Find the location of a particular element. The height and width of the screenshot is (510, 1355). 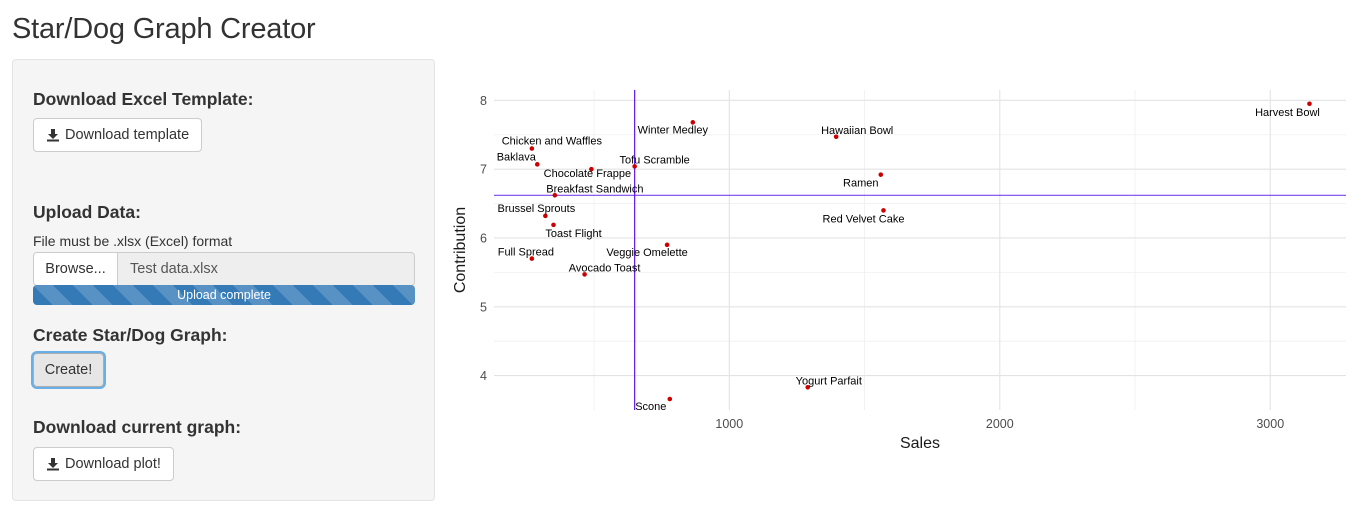

point-label: Avocado Toast is located at coordinates (605, 268).